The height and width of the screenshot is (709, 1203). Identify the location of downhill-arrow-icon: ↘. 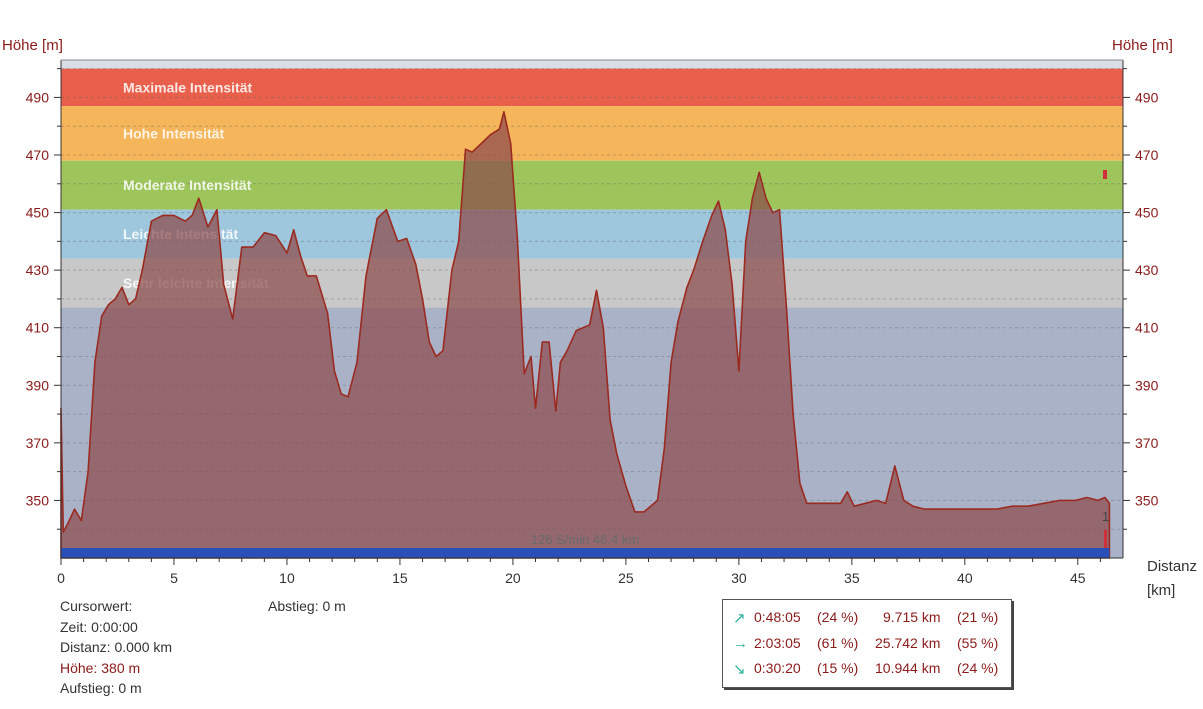
(739, 669).